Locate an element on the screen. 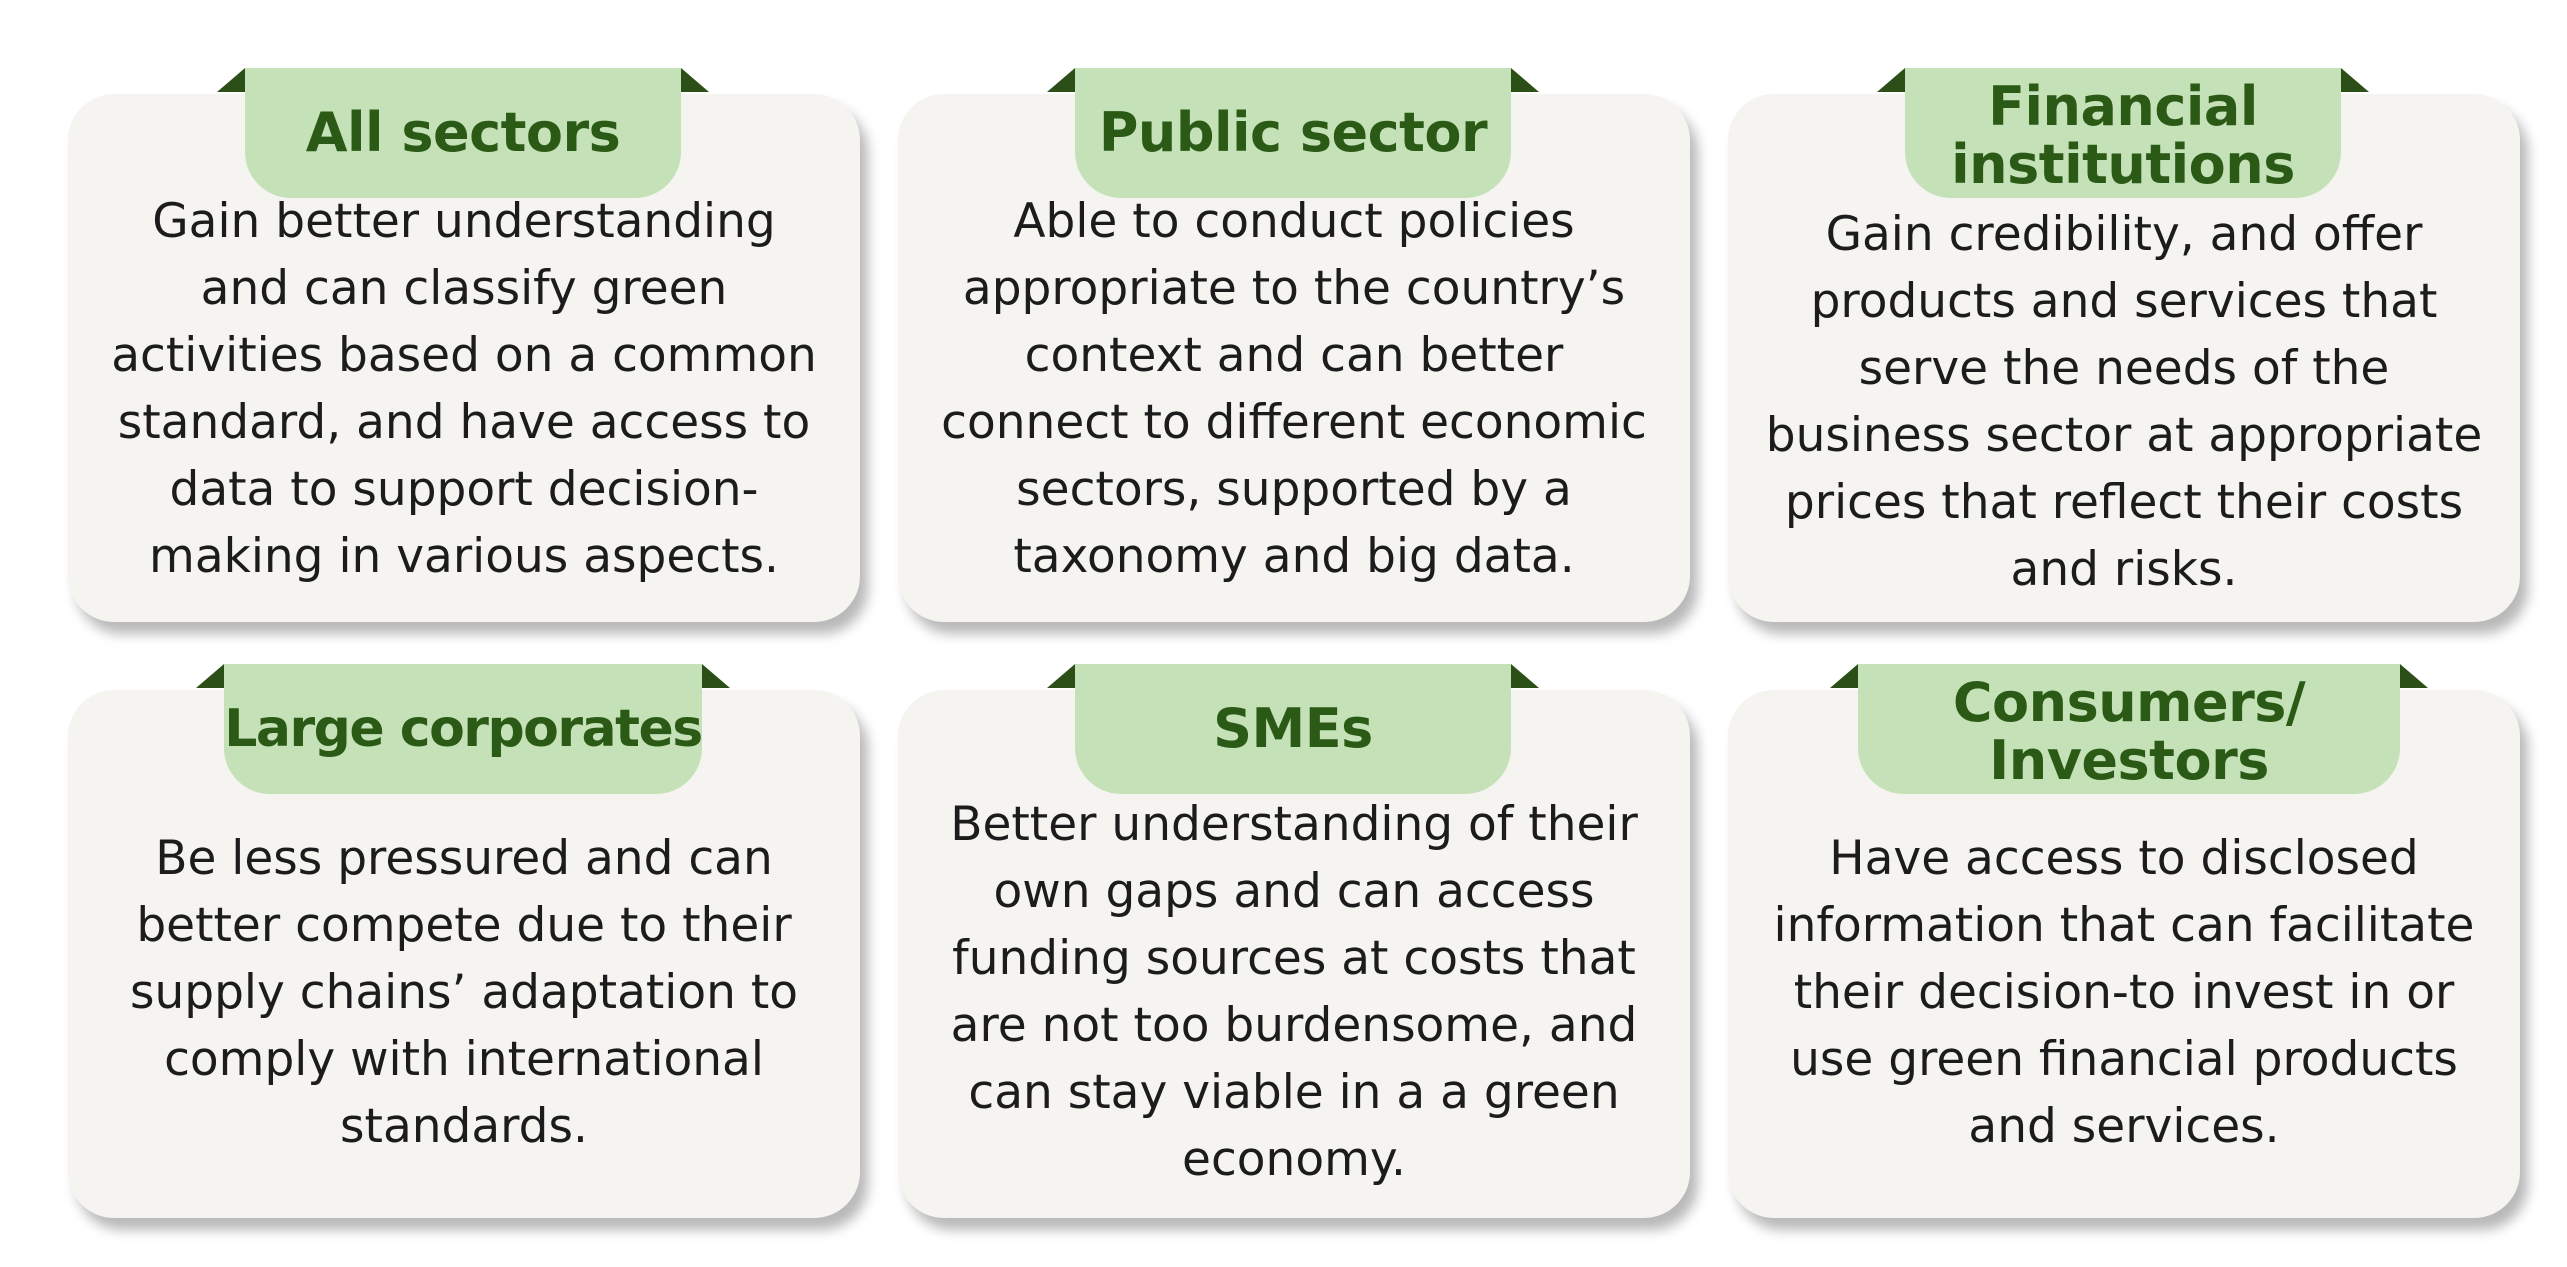  card-tab-large-corporates: Large corporates is located at coordinates (463, 729).